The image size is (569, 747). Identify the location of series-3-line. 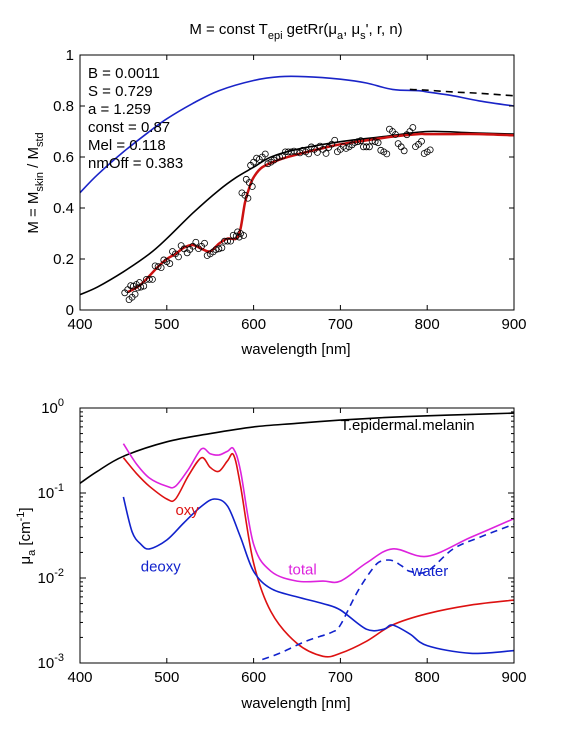
(320, 213).